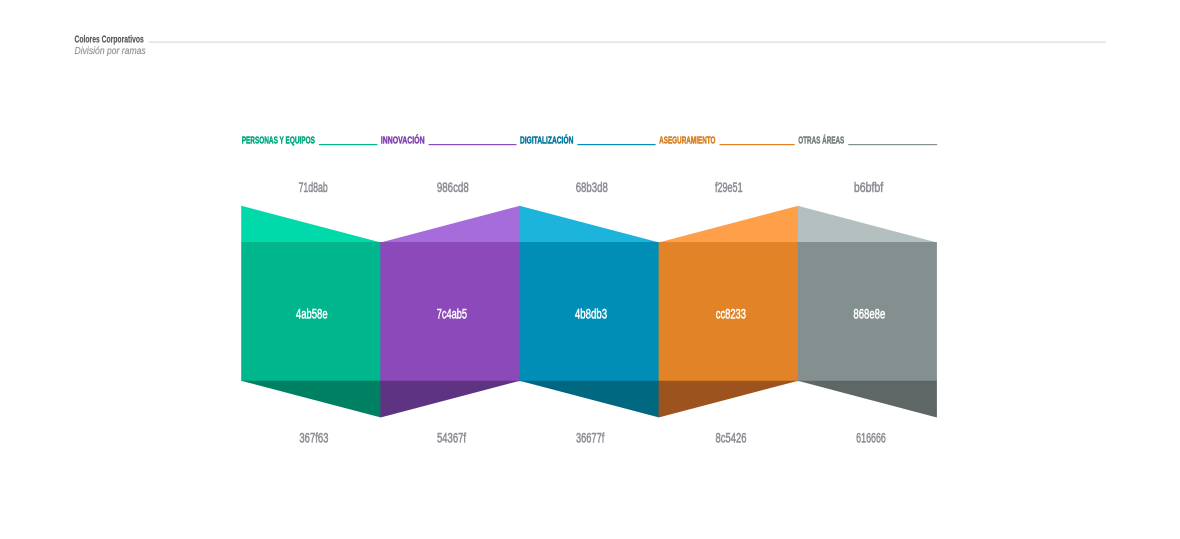 The height and width of the screenshot is (539, 1180). What do you see at coordinates (591, 313) in the screenshot?
I see `svg-text: 4b8db3` at bounding box center [591, 313].